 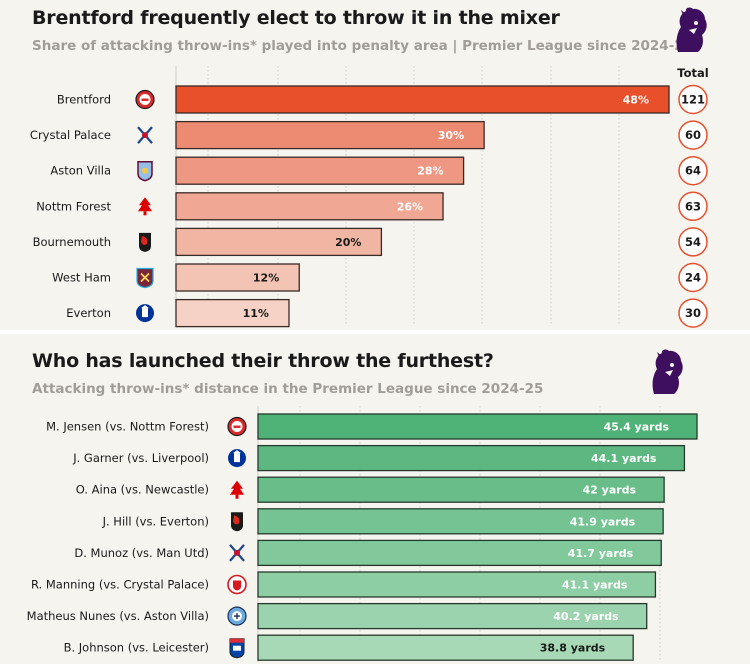 I want to click on category-label-4: Bournemouth, so click(x=72, y=242).